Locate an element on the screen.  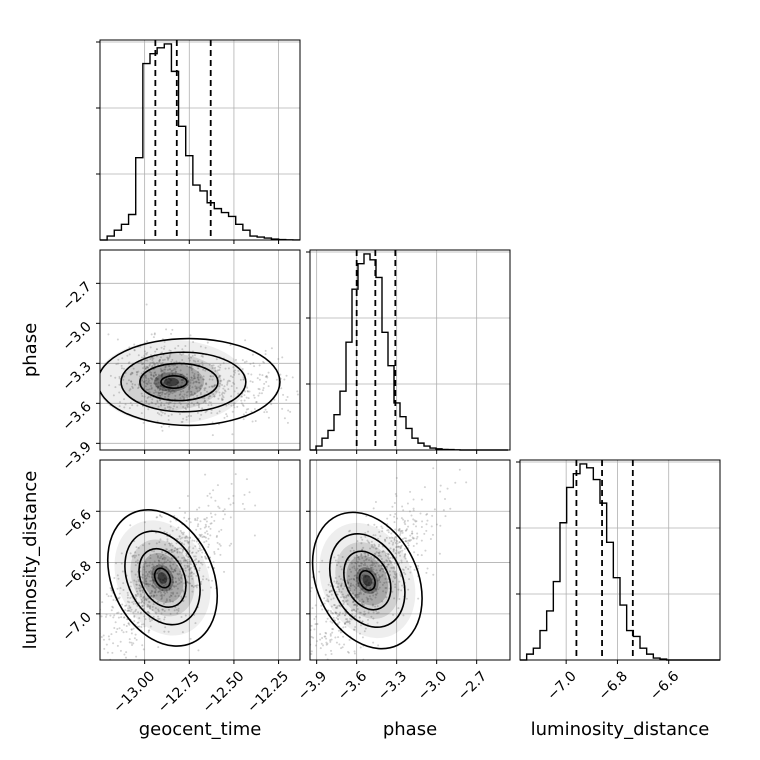
density-panel-phase-luminosity_distance: −3.9 −3.6 −3.3 −3.0 −2.7 is located at coordinates (402, 581).